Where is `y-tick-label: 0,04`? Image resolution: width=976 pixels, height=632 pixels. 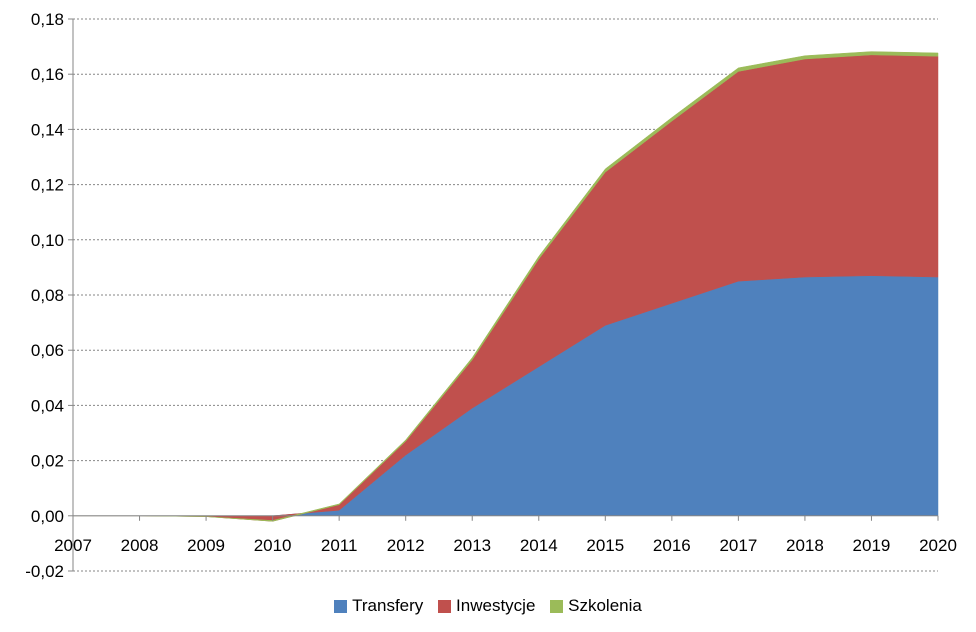 y-tick-label: 0,04 is located at coordinates (47, 405).